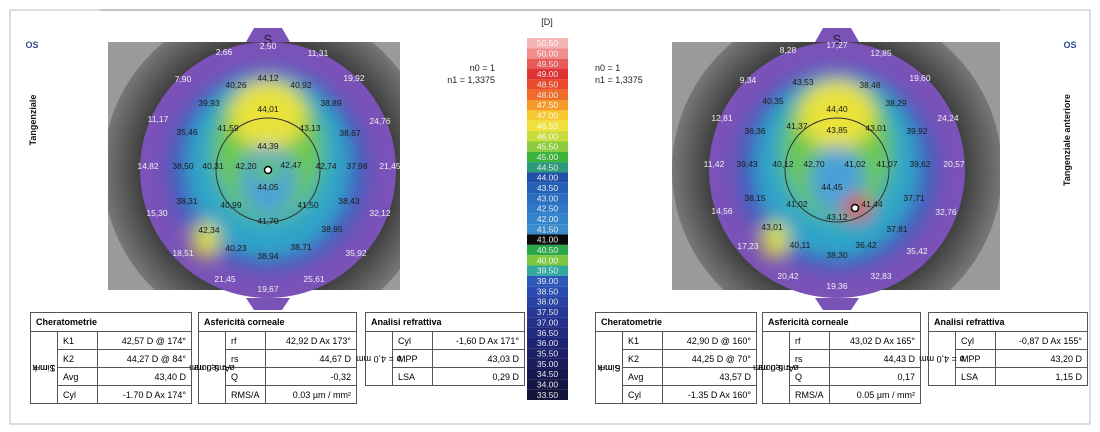  I want to click on sector-label: S, so click(837, 39).